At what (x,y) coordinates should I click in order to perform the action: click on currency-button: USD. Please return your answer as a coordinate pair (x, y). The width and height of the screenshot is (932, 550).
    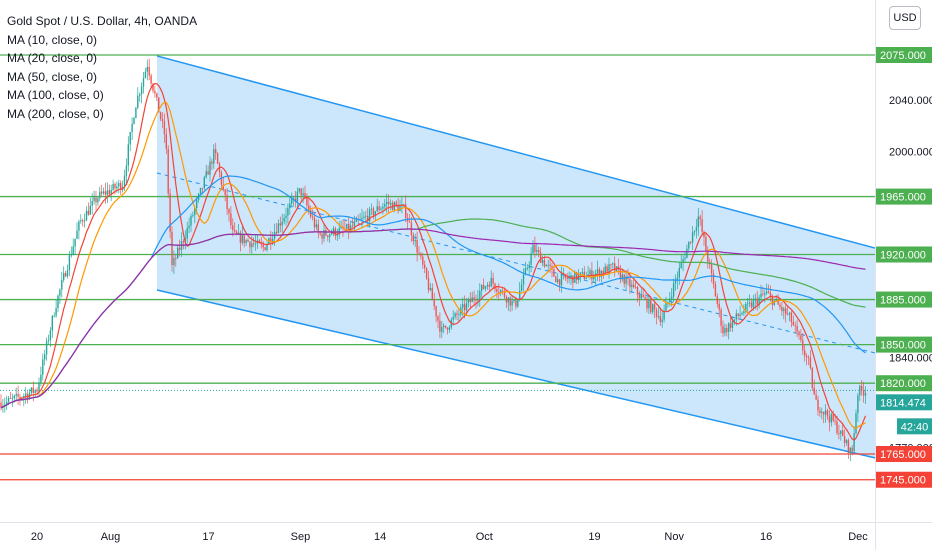
    Looking at the image, I should click on (905, 18).